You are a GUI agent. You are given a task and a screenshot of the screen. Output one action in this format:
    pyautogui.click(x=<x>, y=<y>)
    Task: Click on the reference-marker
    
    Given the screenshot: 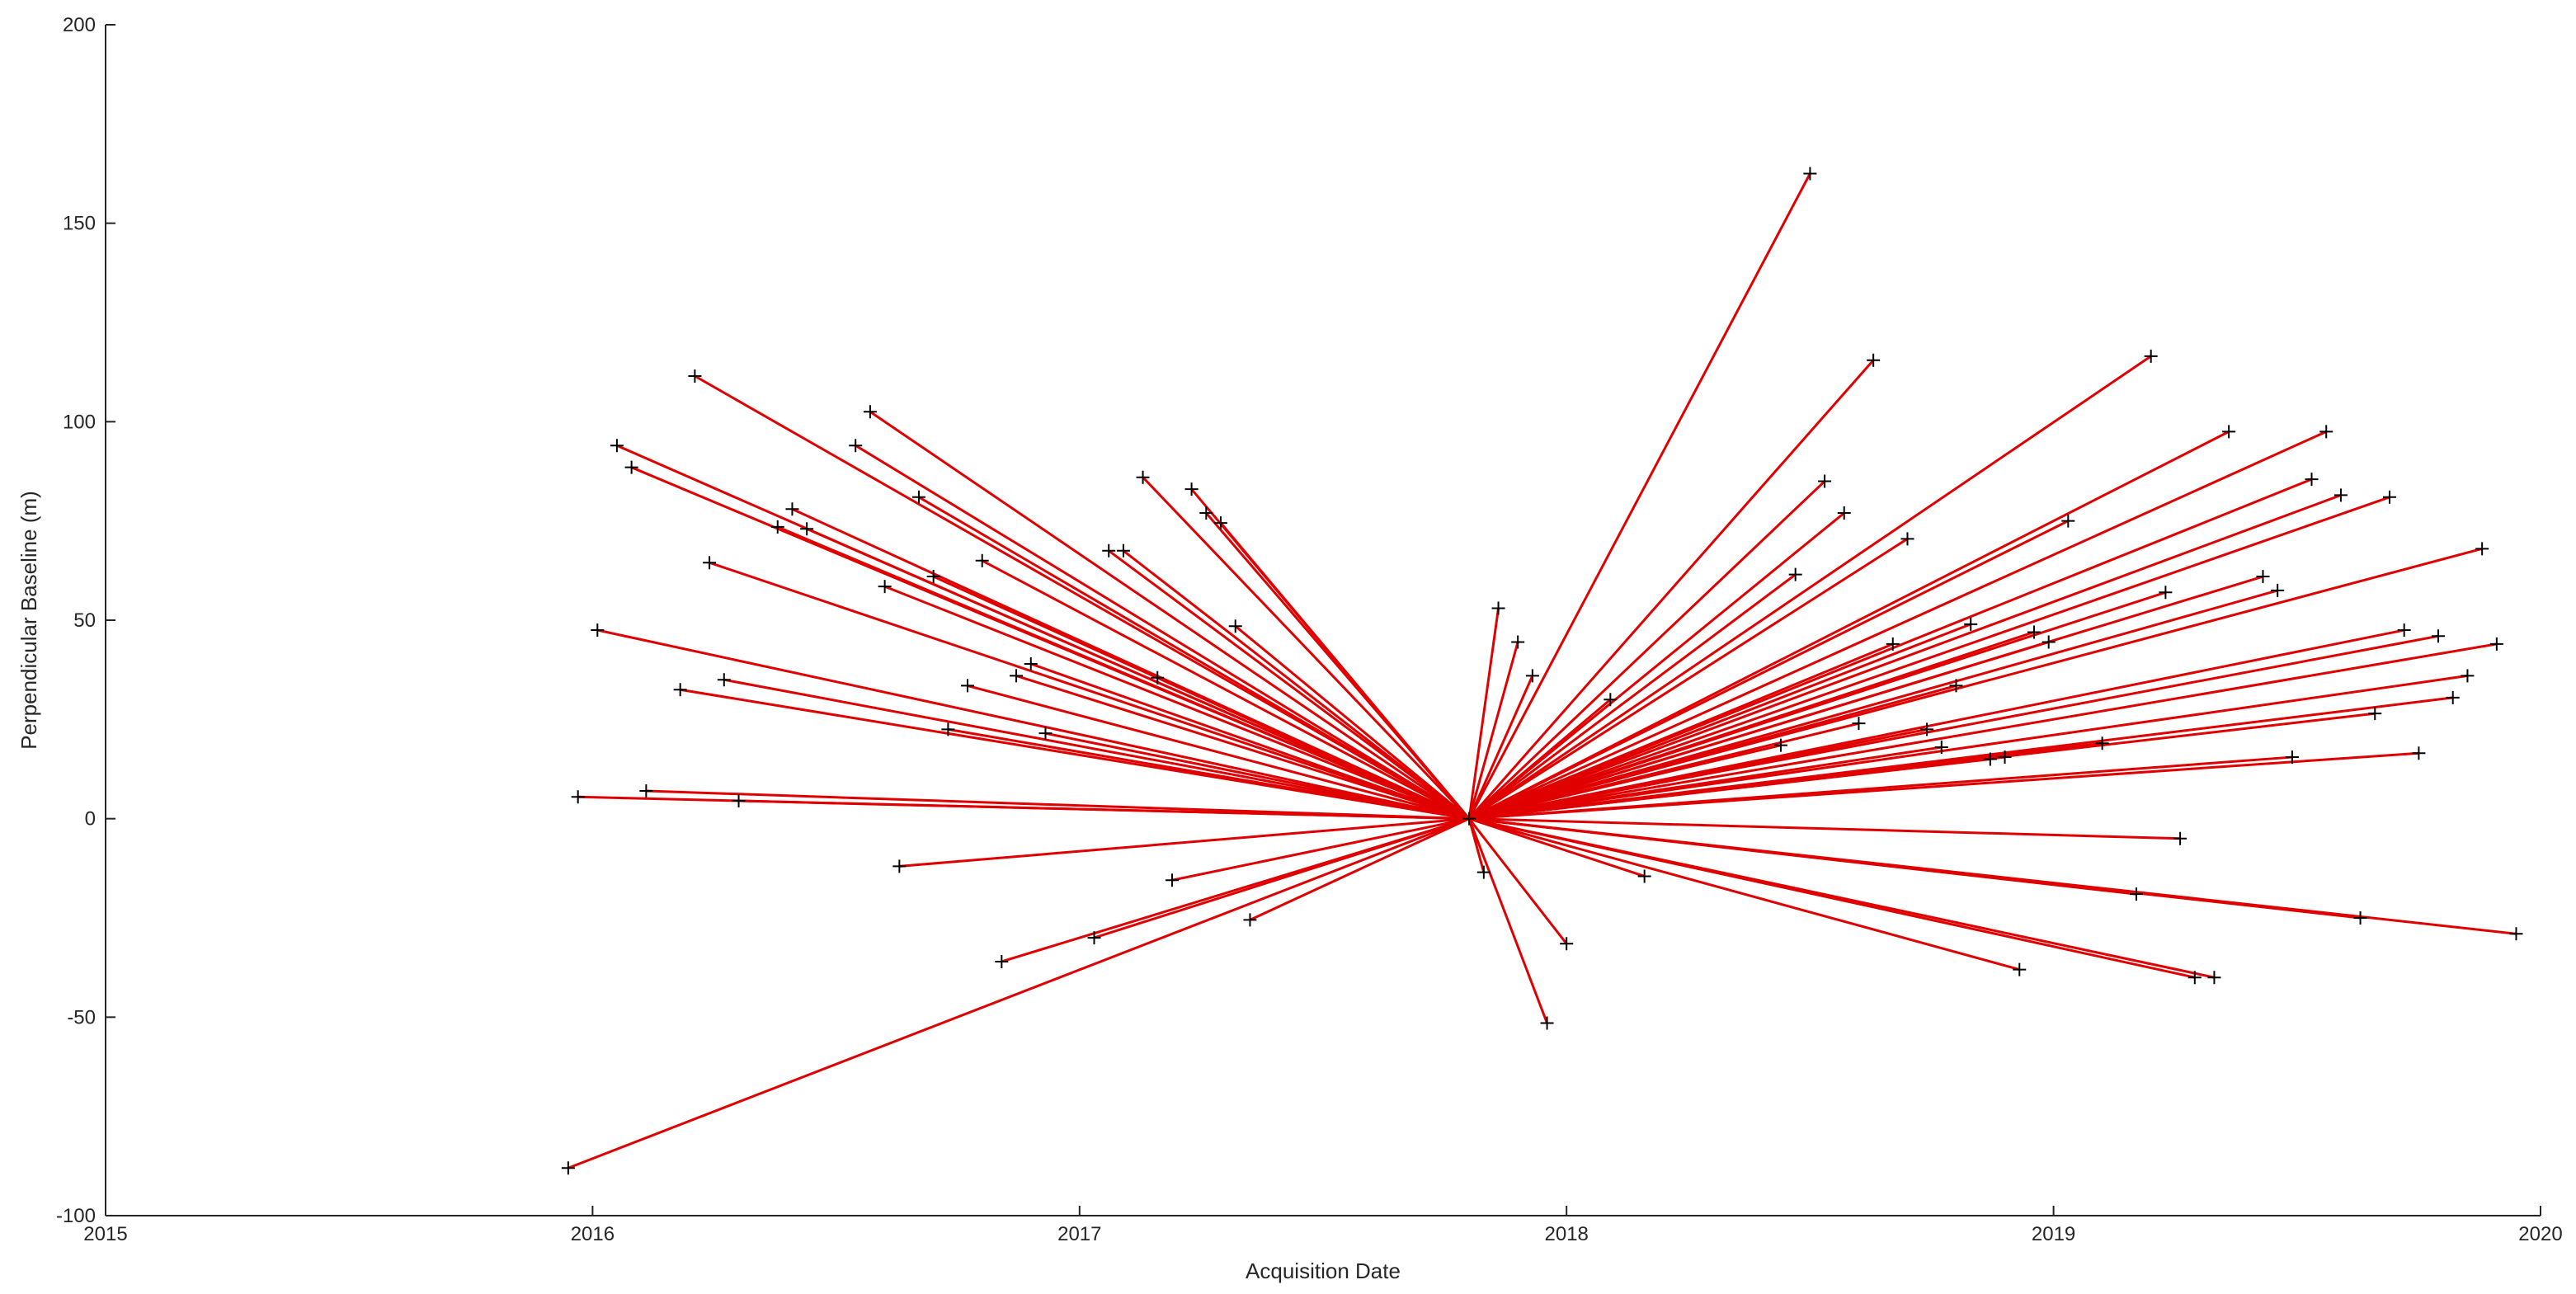 What is the action you would take?
    pyautogui.click(x=1469, y=819)
    